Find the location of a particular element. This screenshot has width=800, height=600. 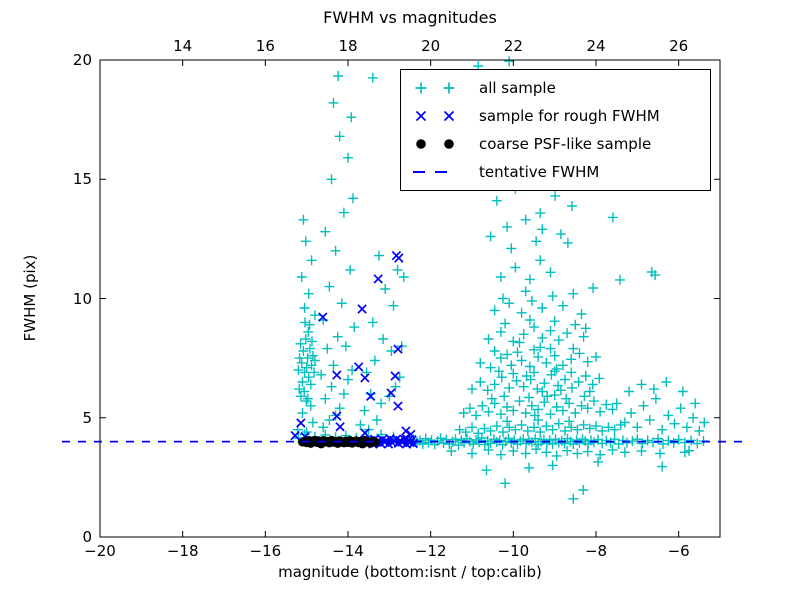

legend-entry-label: coarse PSF-like sample is located at coordinates (565, 144).